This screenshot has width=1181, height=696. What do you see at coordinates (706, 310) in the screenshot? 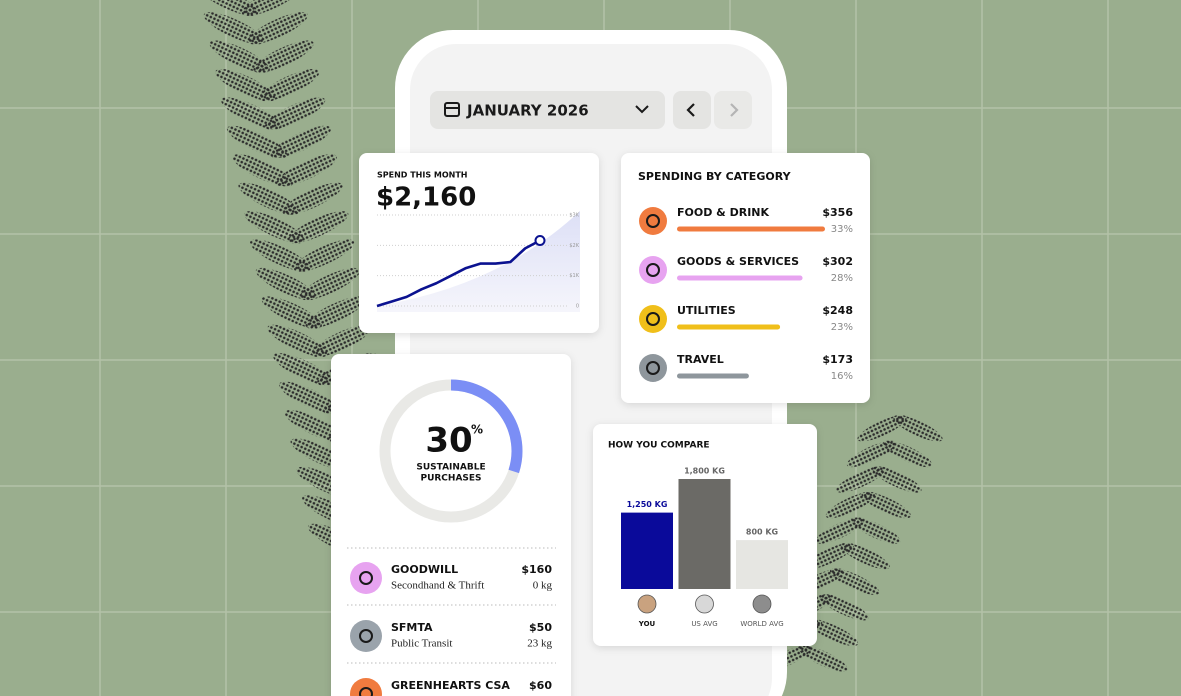
I see `category-name: UTILITIES` at bounding box center [706, 310].